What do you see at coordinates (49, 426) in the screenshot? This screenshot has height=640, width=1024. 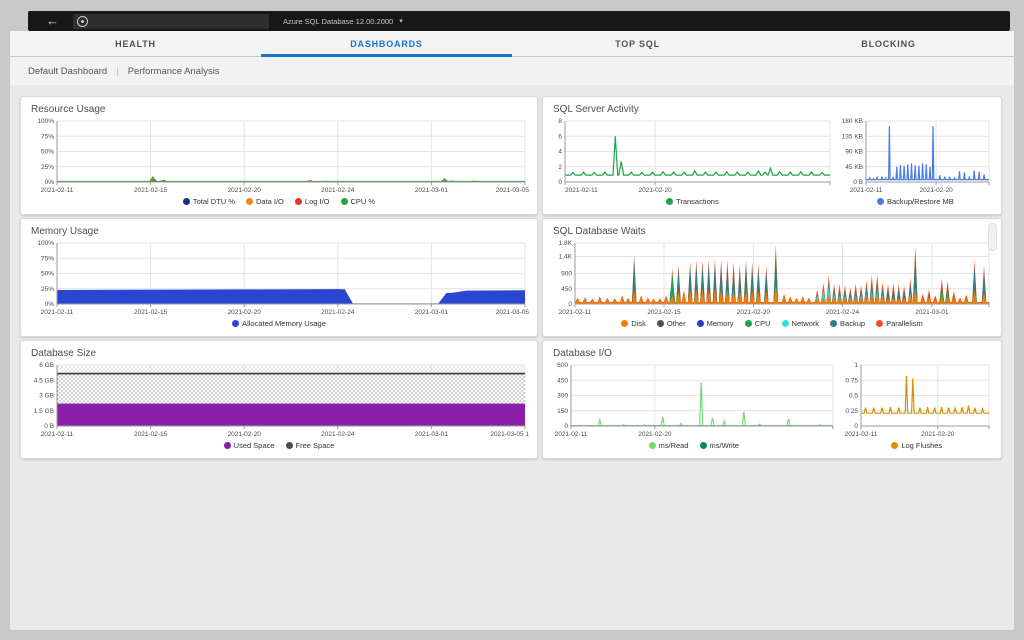 I see `svg-text: 0 B` at bounding box center [49, 426].